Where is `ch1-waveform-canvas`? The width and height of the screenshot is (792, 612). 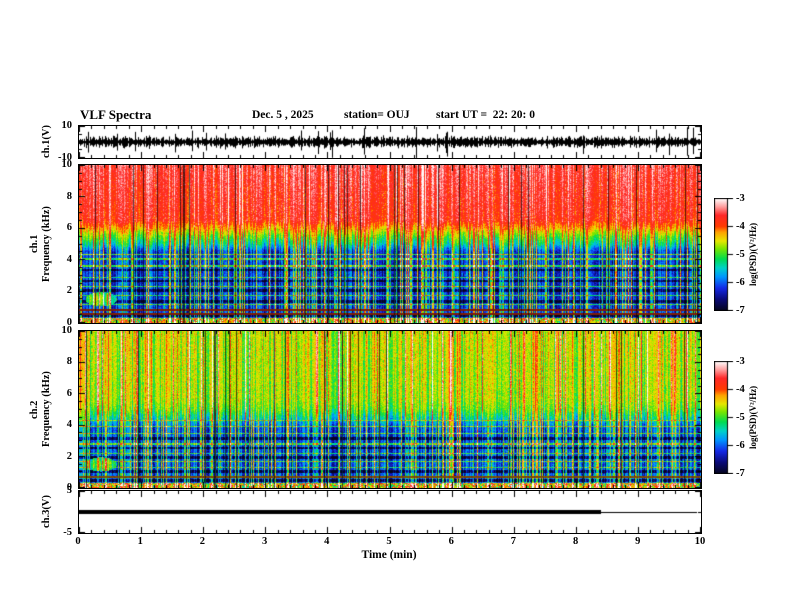
ch1-waveform-canvas is located at coordinates (390, 142).